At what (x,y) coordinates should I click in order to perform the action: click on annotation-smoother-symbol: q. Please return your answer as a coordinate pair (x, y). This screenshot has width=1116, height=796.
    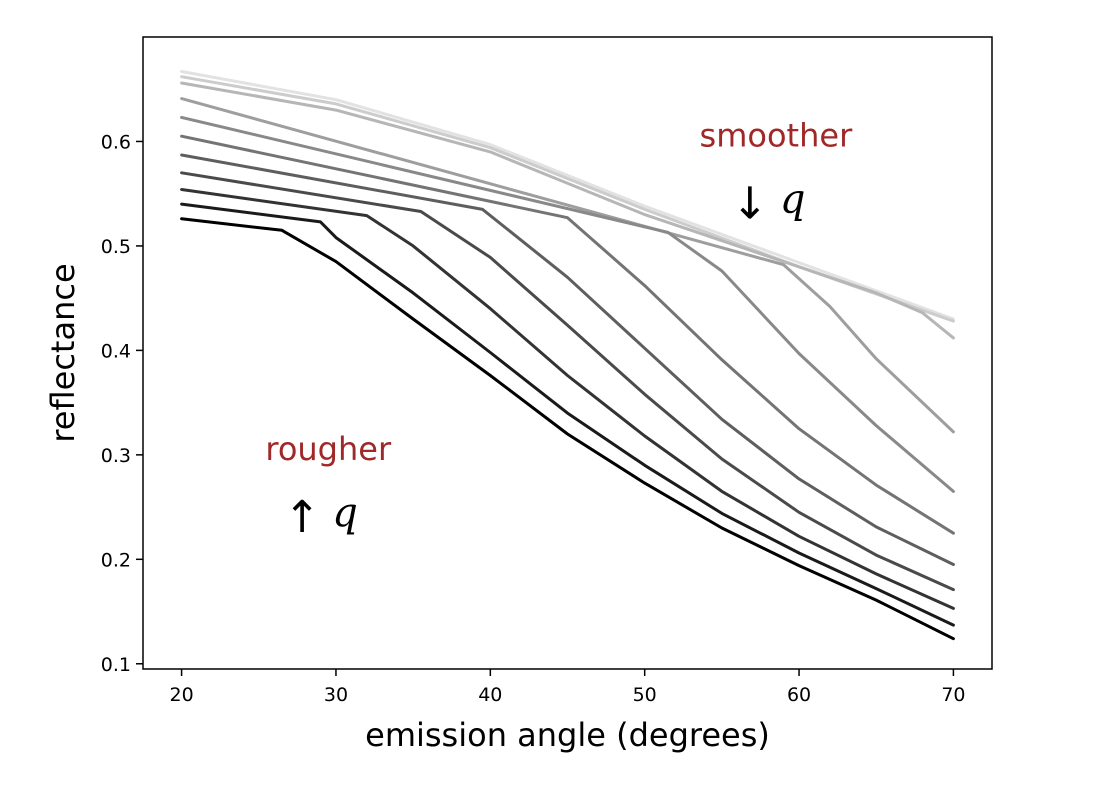
    Looking at the image, I should click on (793, 200).